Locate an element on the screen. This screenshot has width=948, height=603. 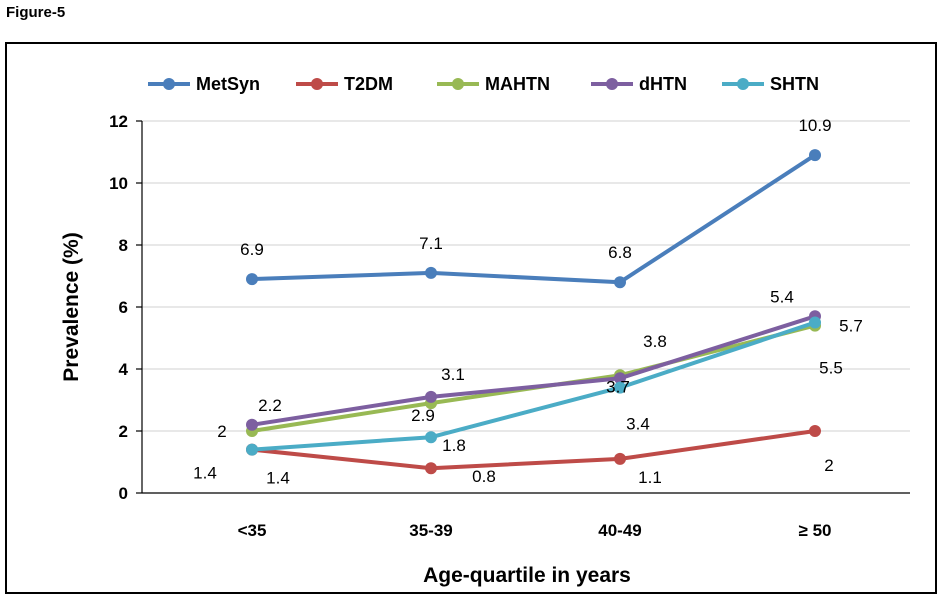
x-axis-title: Age-quartile in years is located at coordinates (527, 575).